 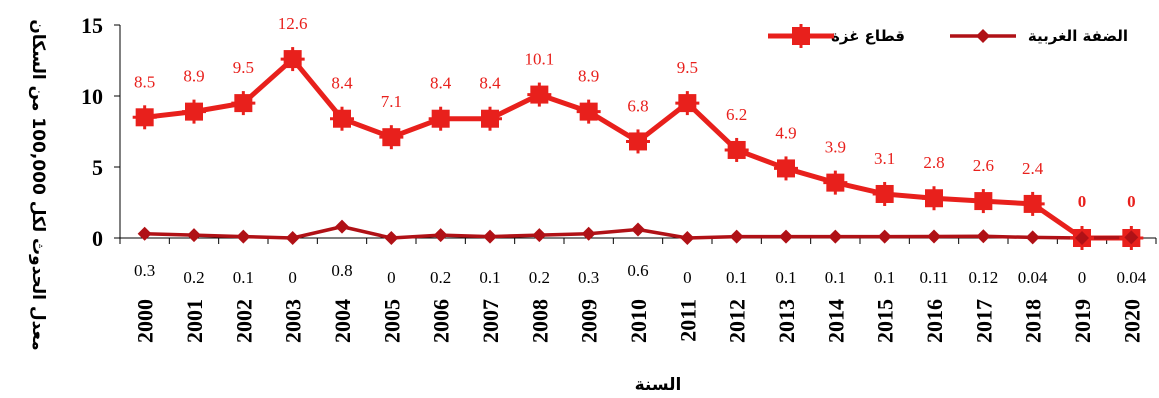 What do you see at coordinates (983, 277) in the screenshot?
I see `westbank-data-label: 0.12` at bounding box center [983, 277].